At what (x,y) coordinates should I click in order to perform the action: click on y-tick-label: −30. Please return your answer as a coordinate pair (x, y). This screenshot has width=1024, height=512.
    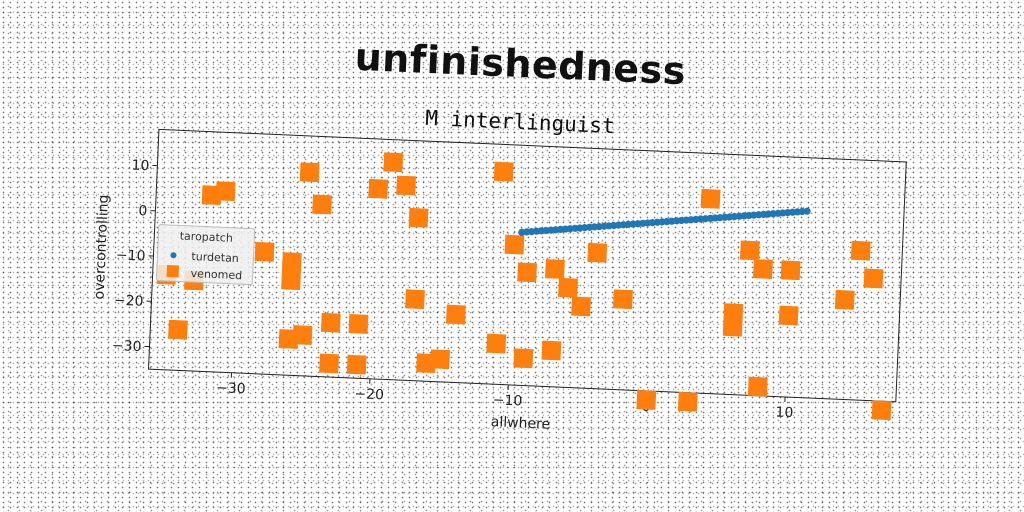
    Looking at the image, I should click on (127, 346).